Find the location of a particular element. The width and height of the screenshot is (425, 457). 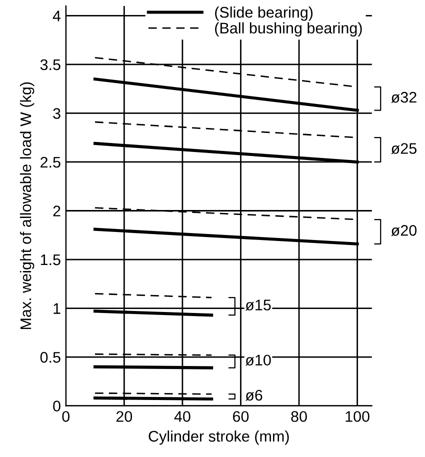

text: ø20 is located at coordinates (404, 230).